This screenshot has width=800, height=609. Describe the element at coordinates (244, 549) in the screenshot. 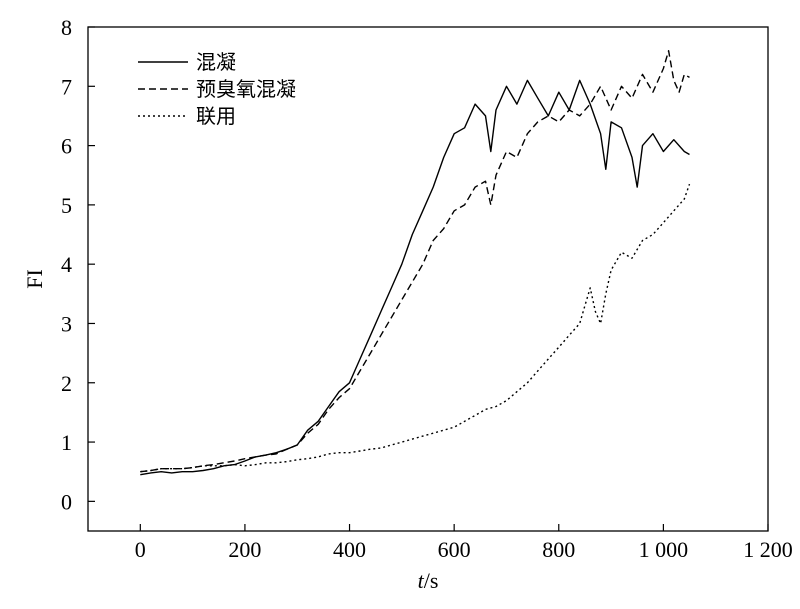

I see `x-tick-label: 200` at that location.